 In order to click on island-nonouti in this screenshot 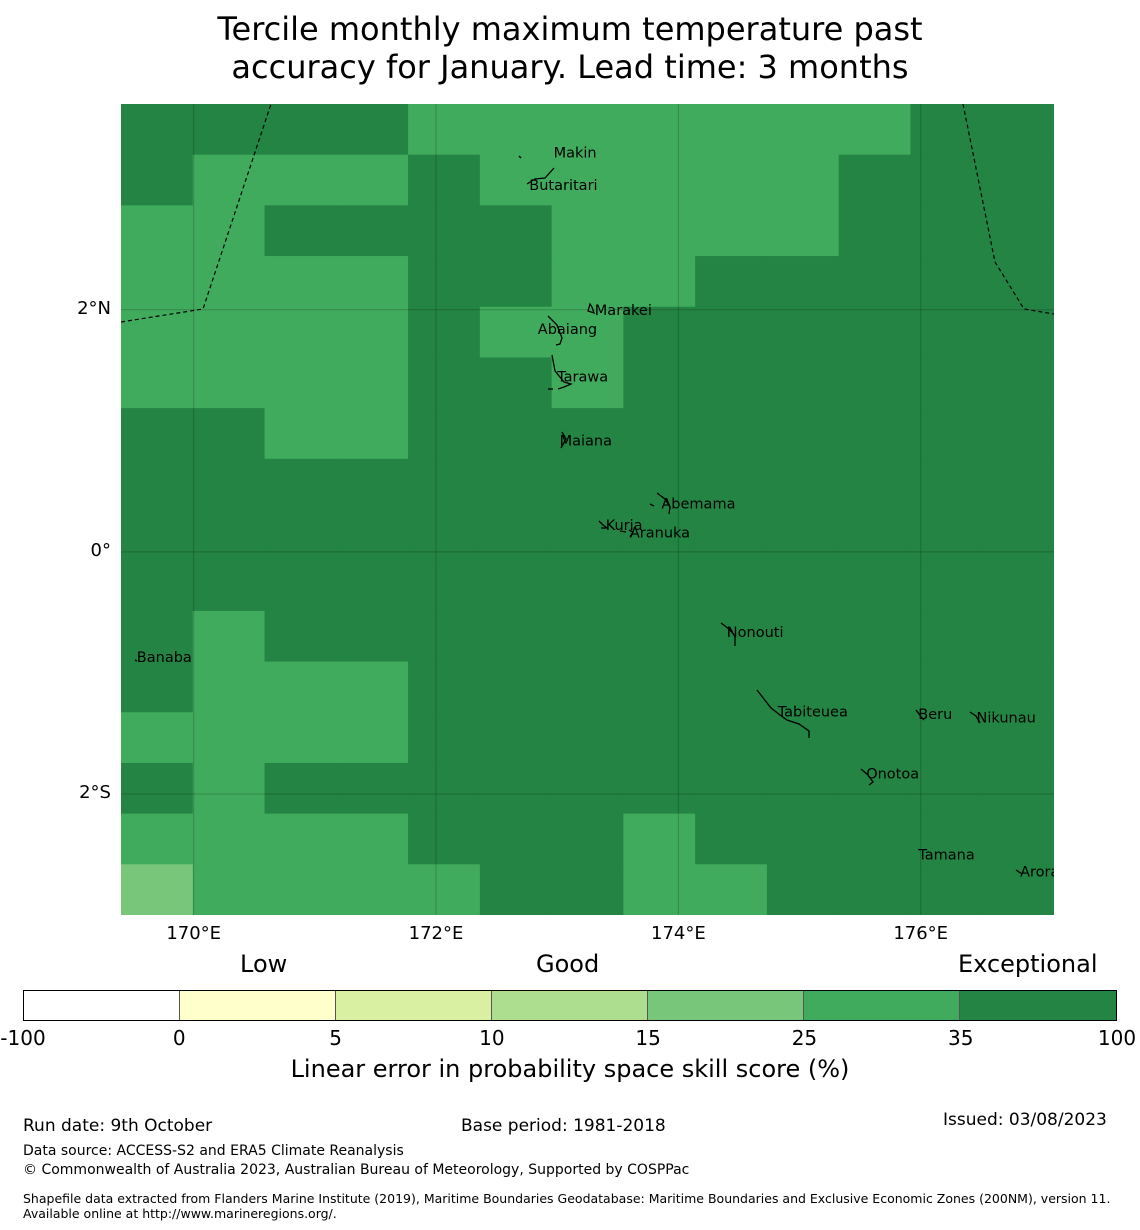, I will do `click(728, 634)`.